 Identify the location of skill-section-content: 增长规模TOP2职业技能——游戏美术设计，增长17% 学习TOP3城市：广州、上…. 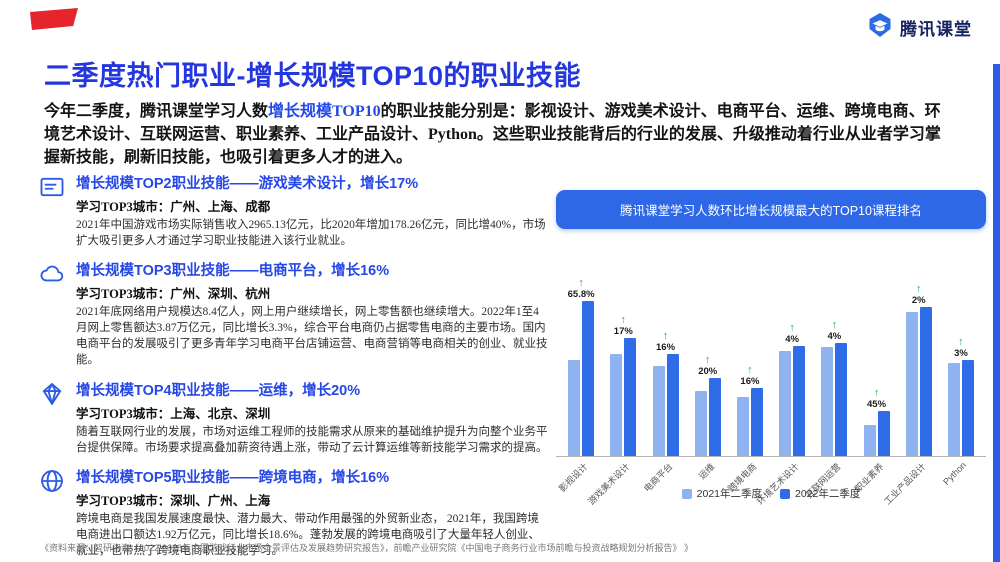
(312, 210).